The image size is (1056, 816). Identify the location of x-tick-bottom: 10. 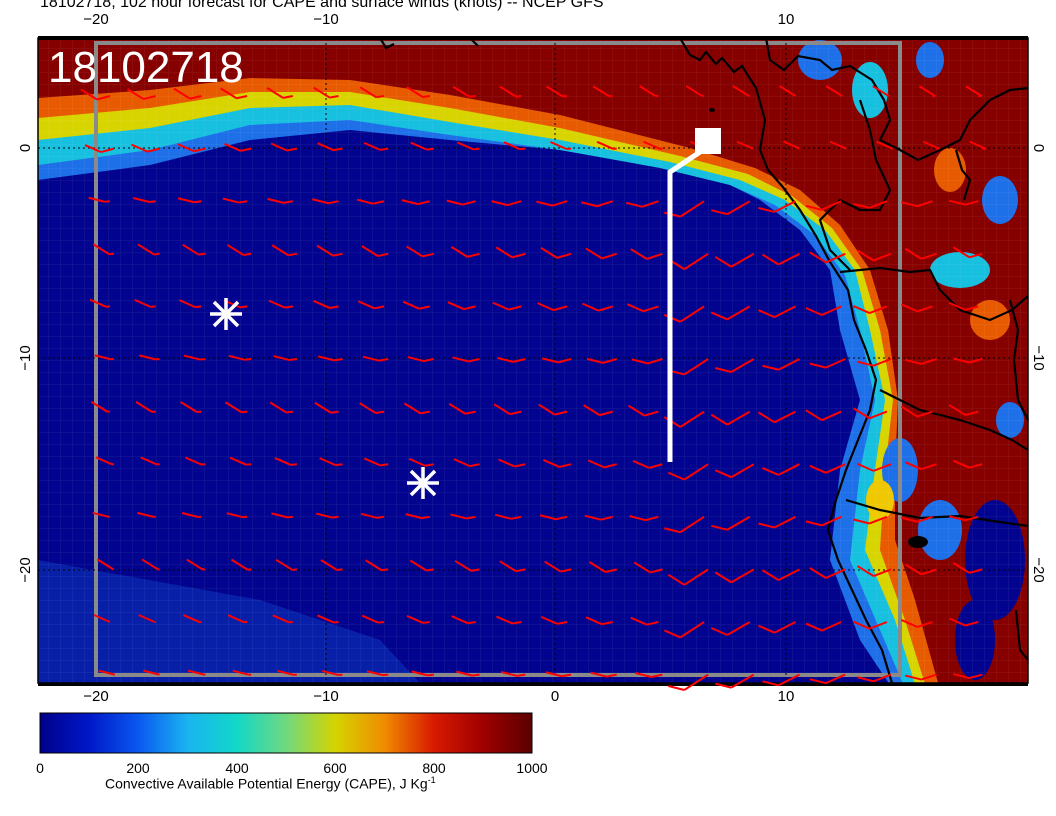
(786, 696).